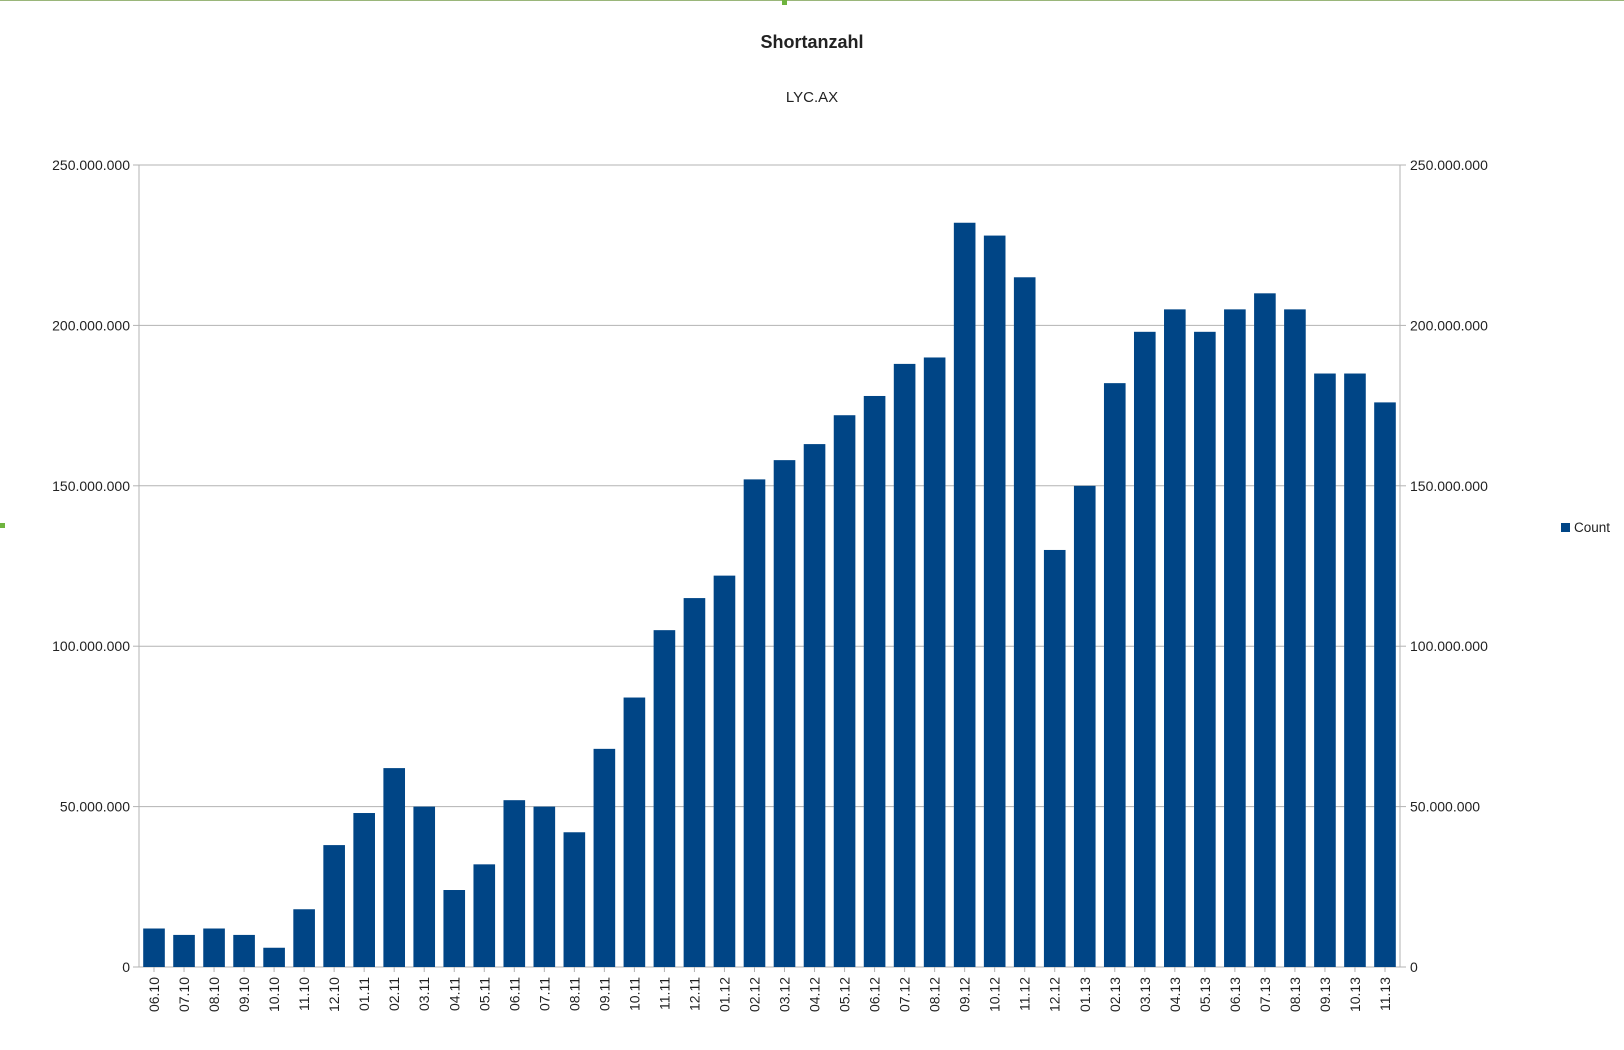 The width and height of the screenshot is (1624, 1050). What do you see at coordinates (184, 994) in the screenshot?
I see `x-tick-label: 07.10` at bounding box center [184, 994].